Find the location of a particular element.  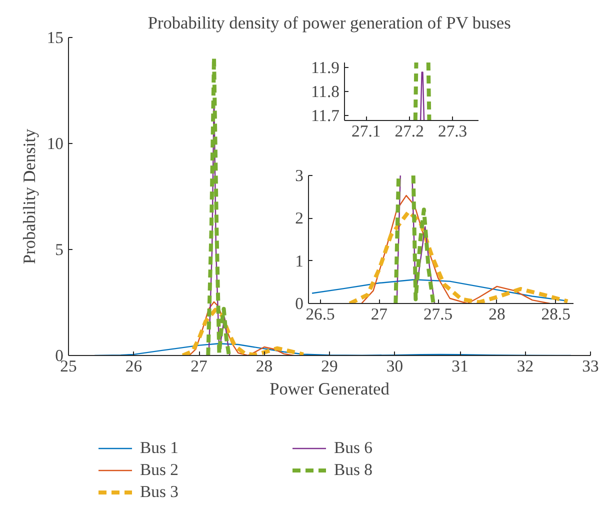

y-tick-label: 2 is located at coordinates (299, 218).